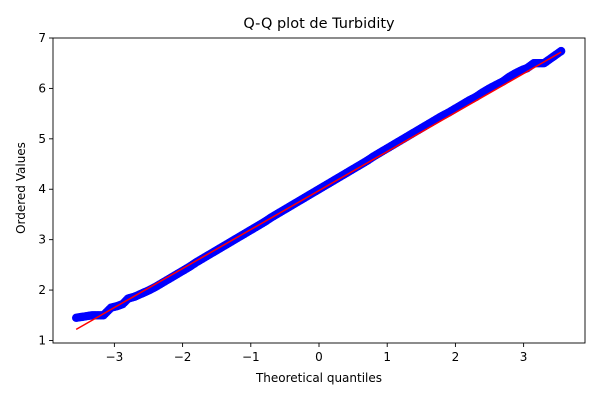 This screenshot has height=400, width=600. Describe the element at coordinates (42, 240) in the screenshot. I see `y-tick-label: 3` at that location.